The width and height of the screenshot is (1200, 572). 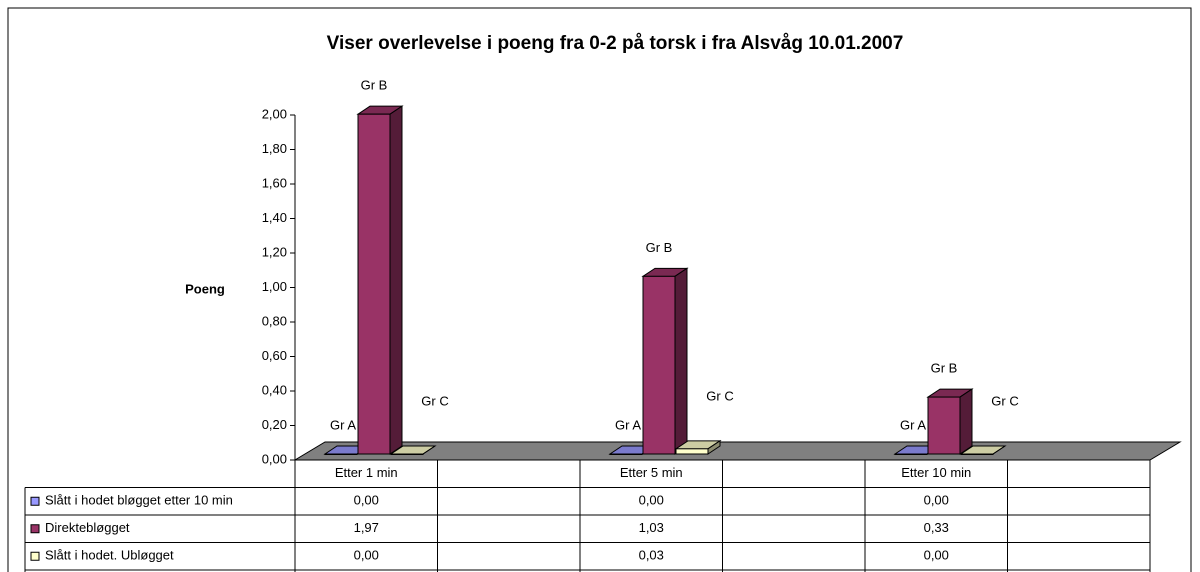 I want to click on y-axis-label: Poeng, so click(x=205, y=288).